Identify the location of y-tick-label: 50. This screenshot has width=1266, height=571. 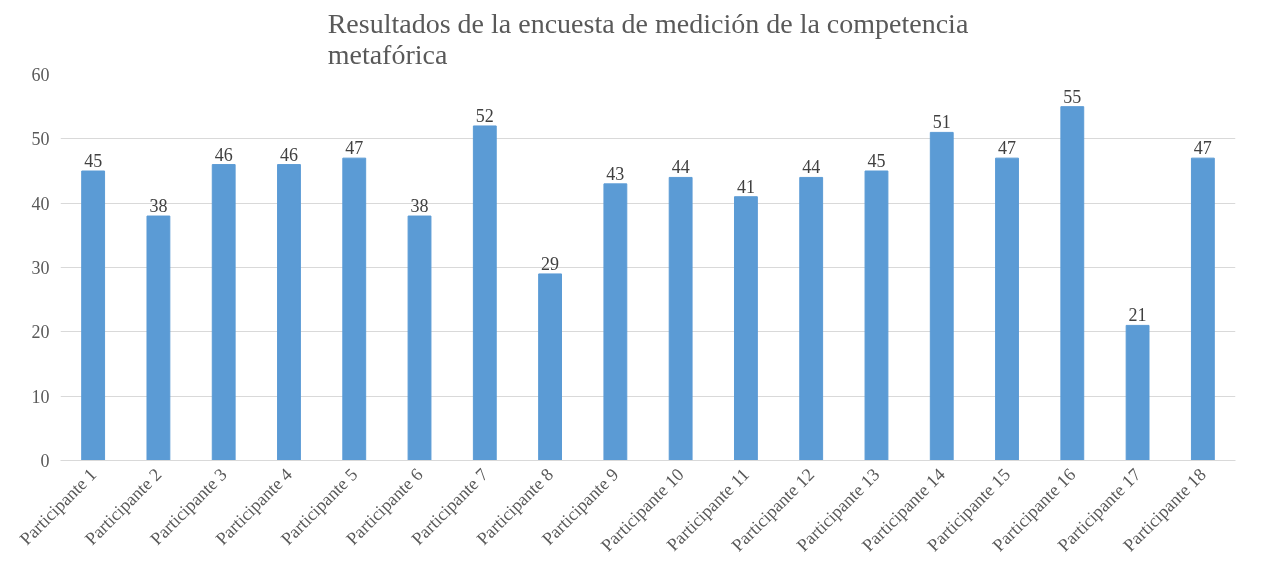
(40, 139).